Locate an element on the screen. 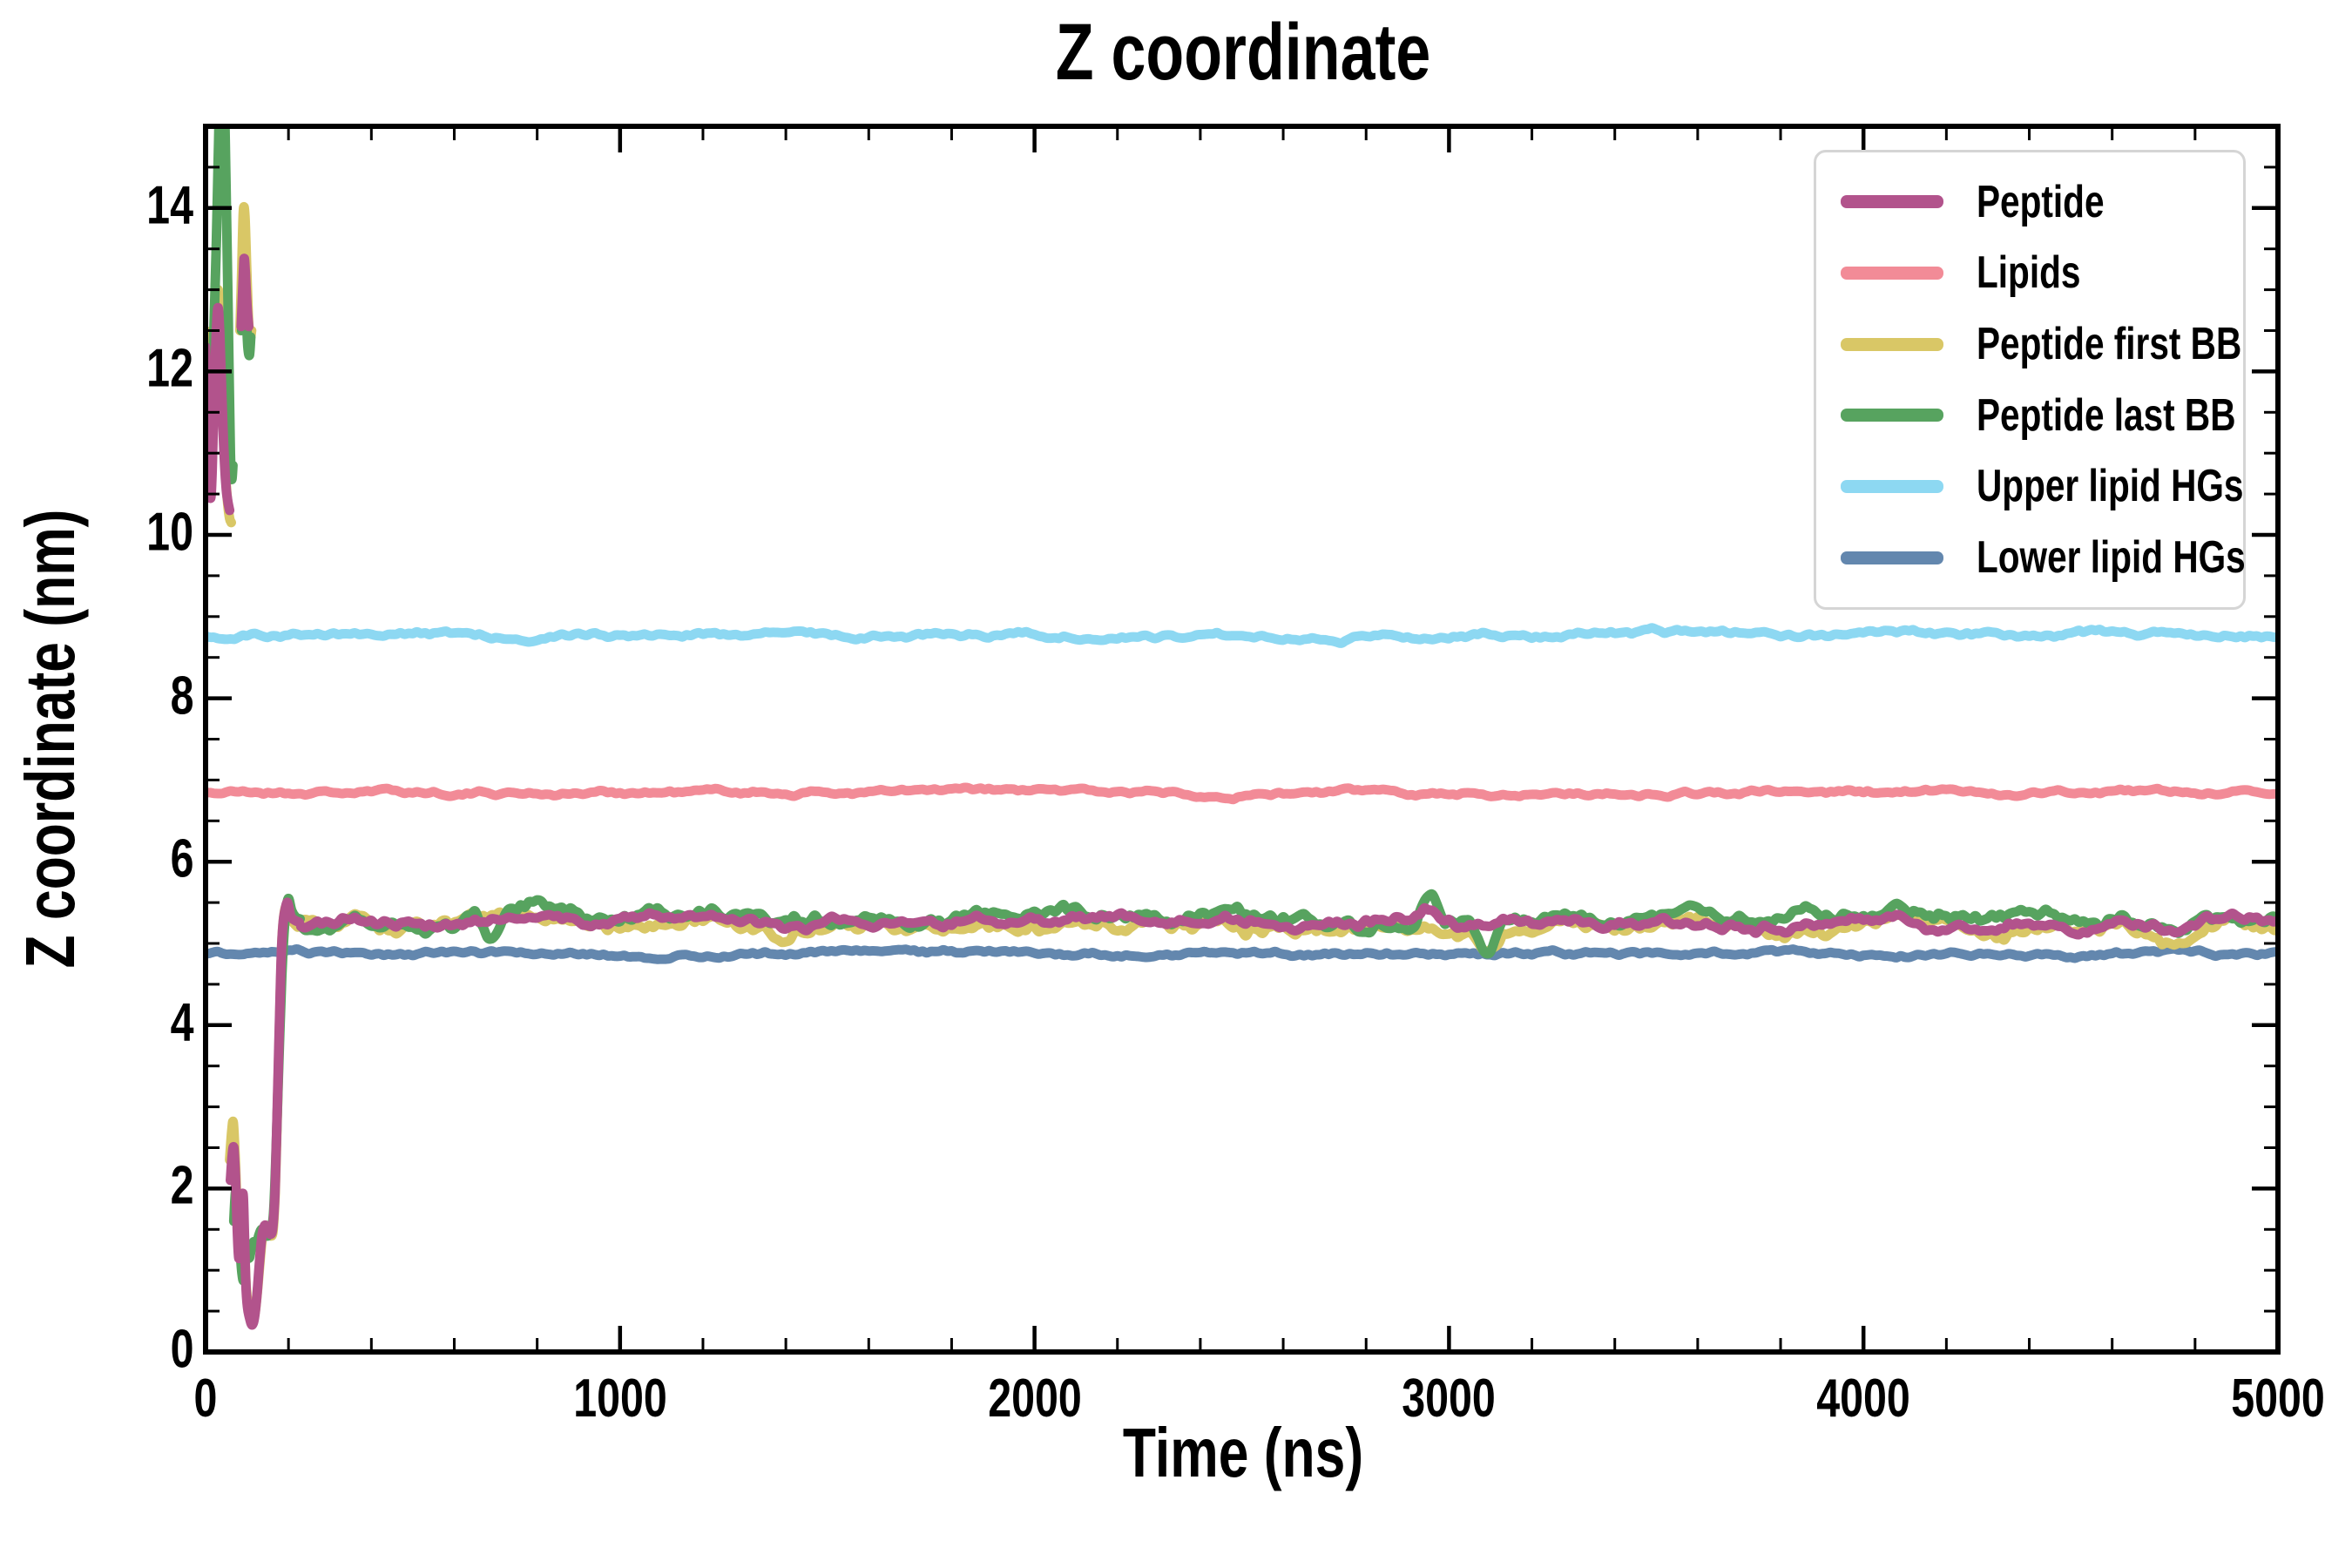 The image size is (2352, 1568). y-tick-label: 2 is located at coordinates (182, 1186).